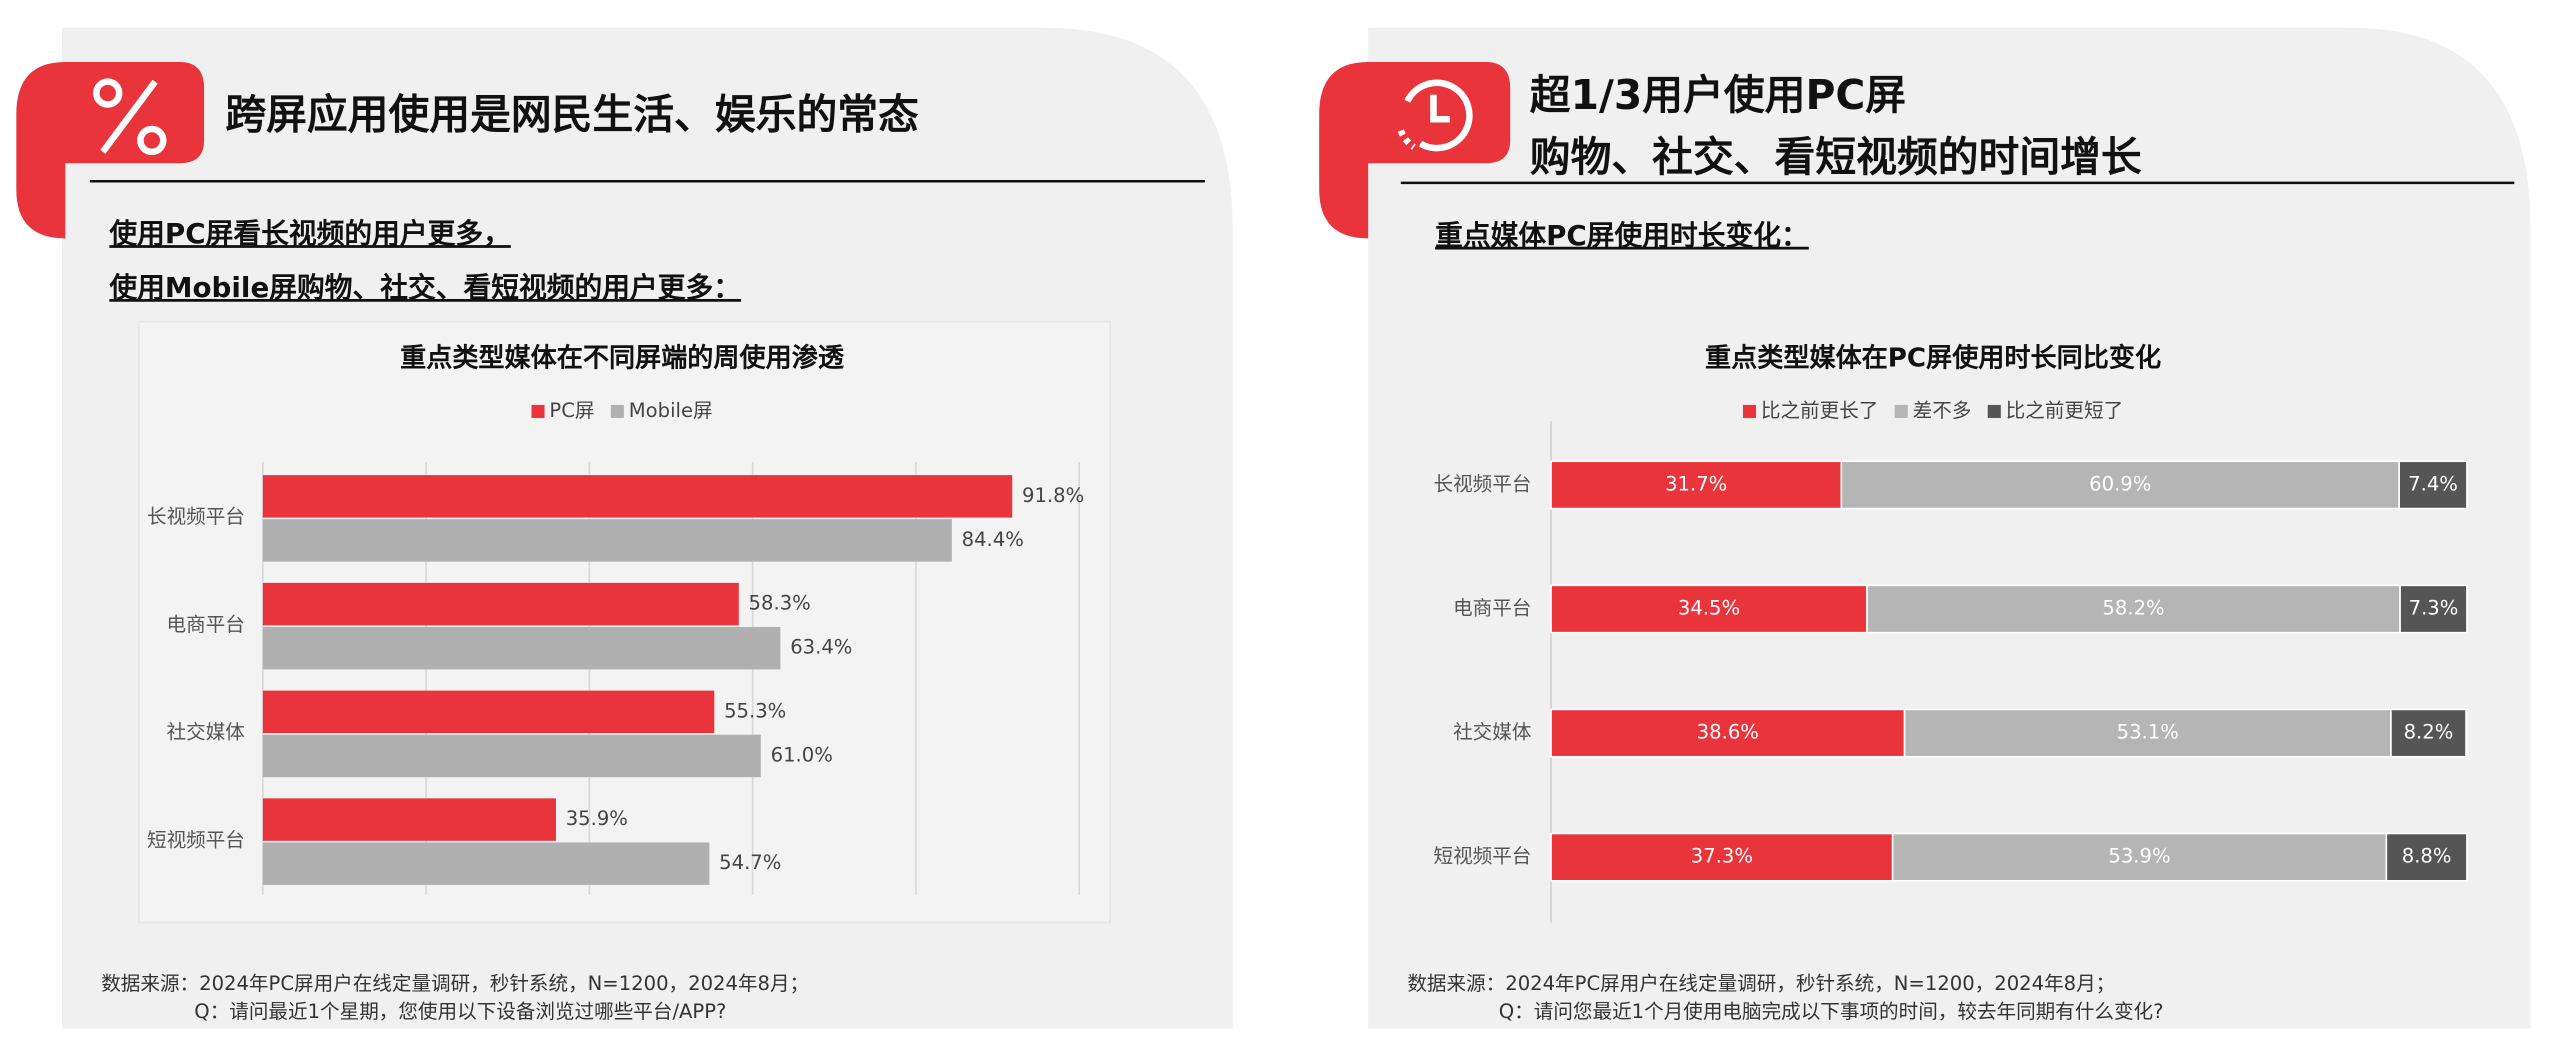  Describe the element at coordinates (460, 1011) in the screenshot. I see `question-note: Q：请问最近1个星期，您使用以下设备浏览过哪些平台/APP?` at that location.